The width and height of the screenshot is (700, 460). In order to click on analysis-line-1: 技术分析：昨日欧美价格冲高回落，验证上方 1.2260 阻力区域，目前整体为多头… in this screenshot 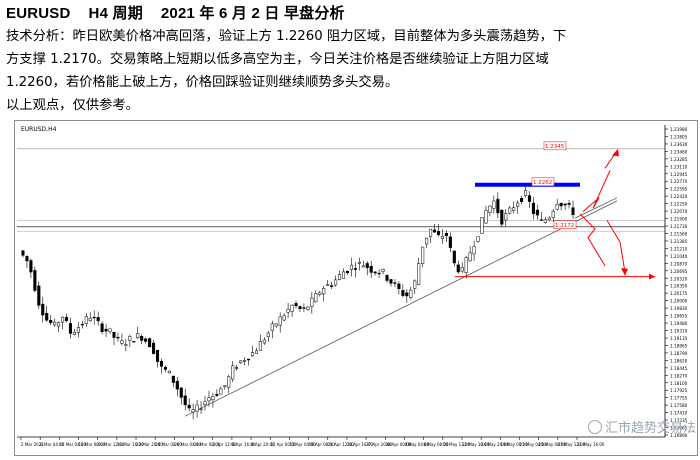, I will do `click(286, 36)`.